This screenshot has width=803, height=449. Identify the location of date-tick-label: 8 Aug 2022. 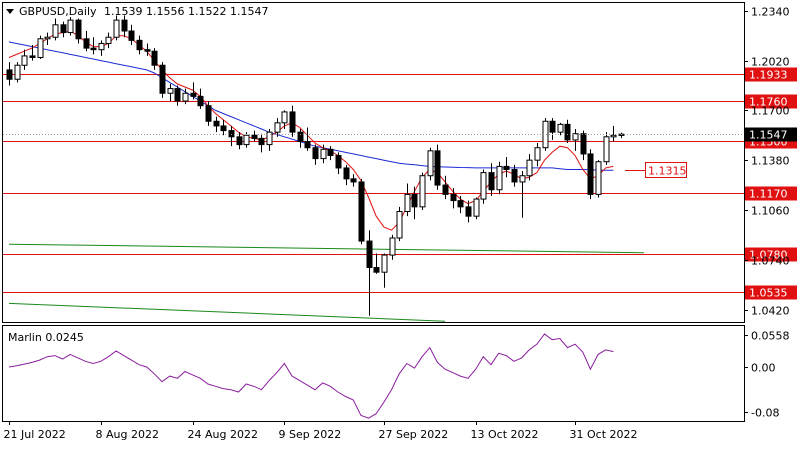
(127, 434).